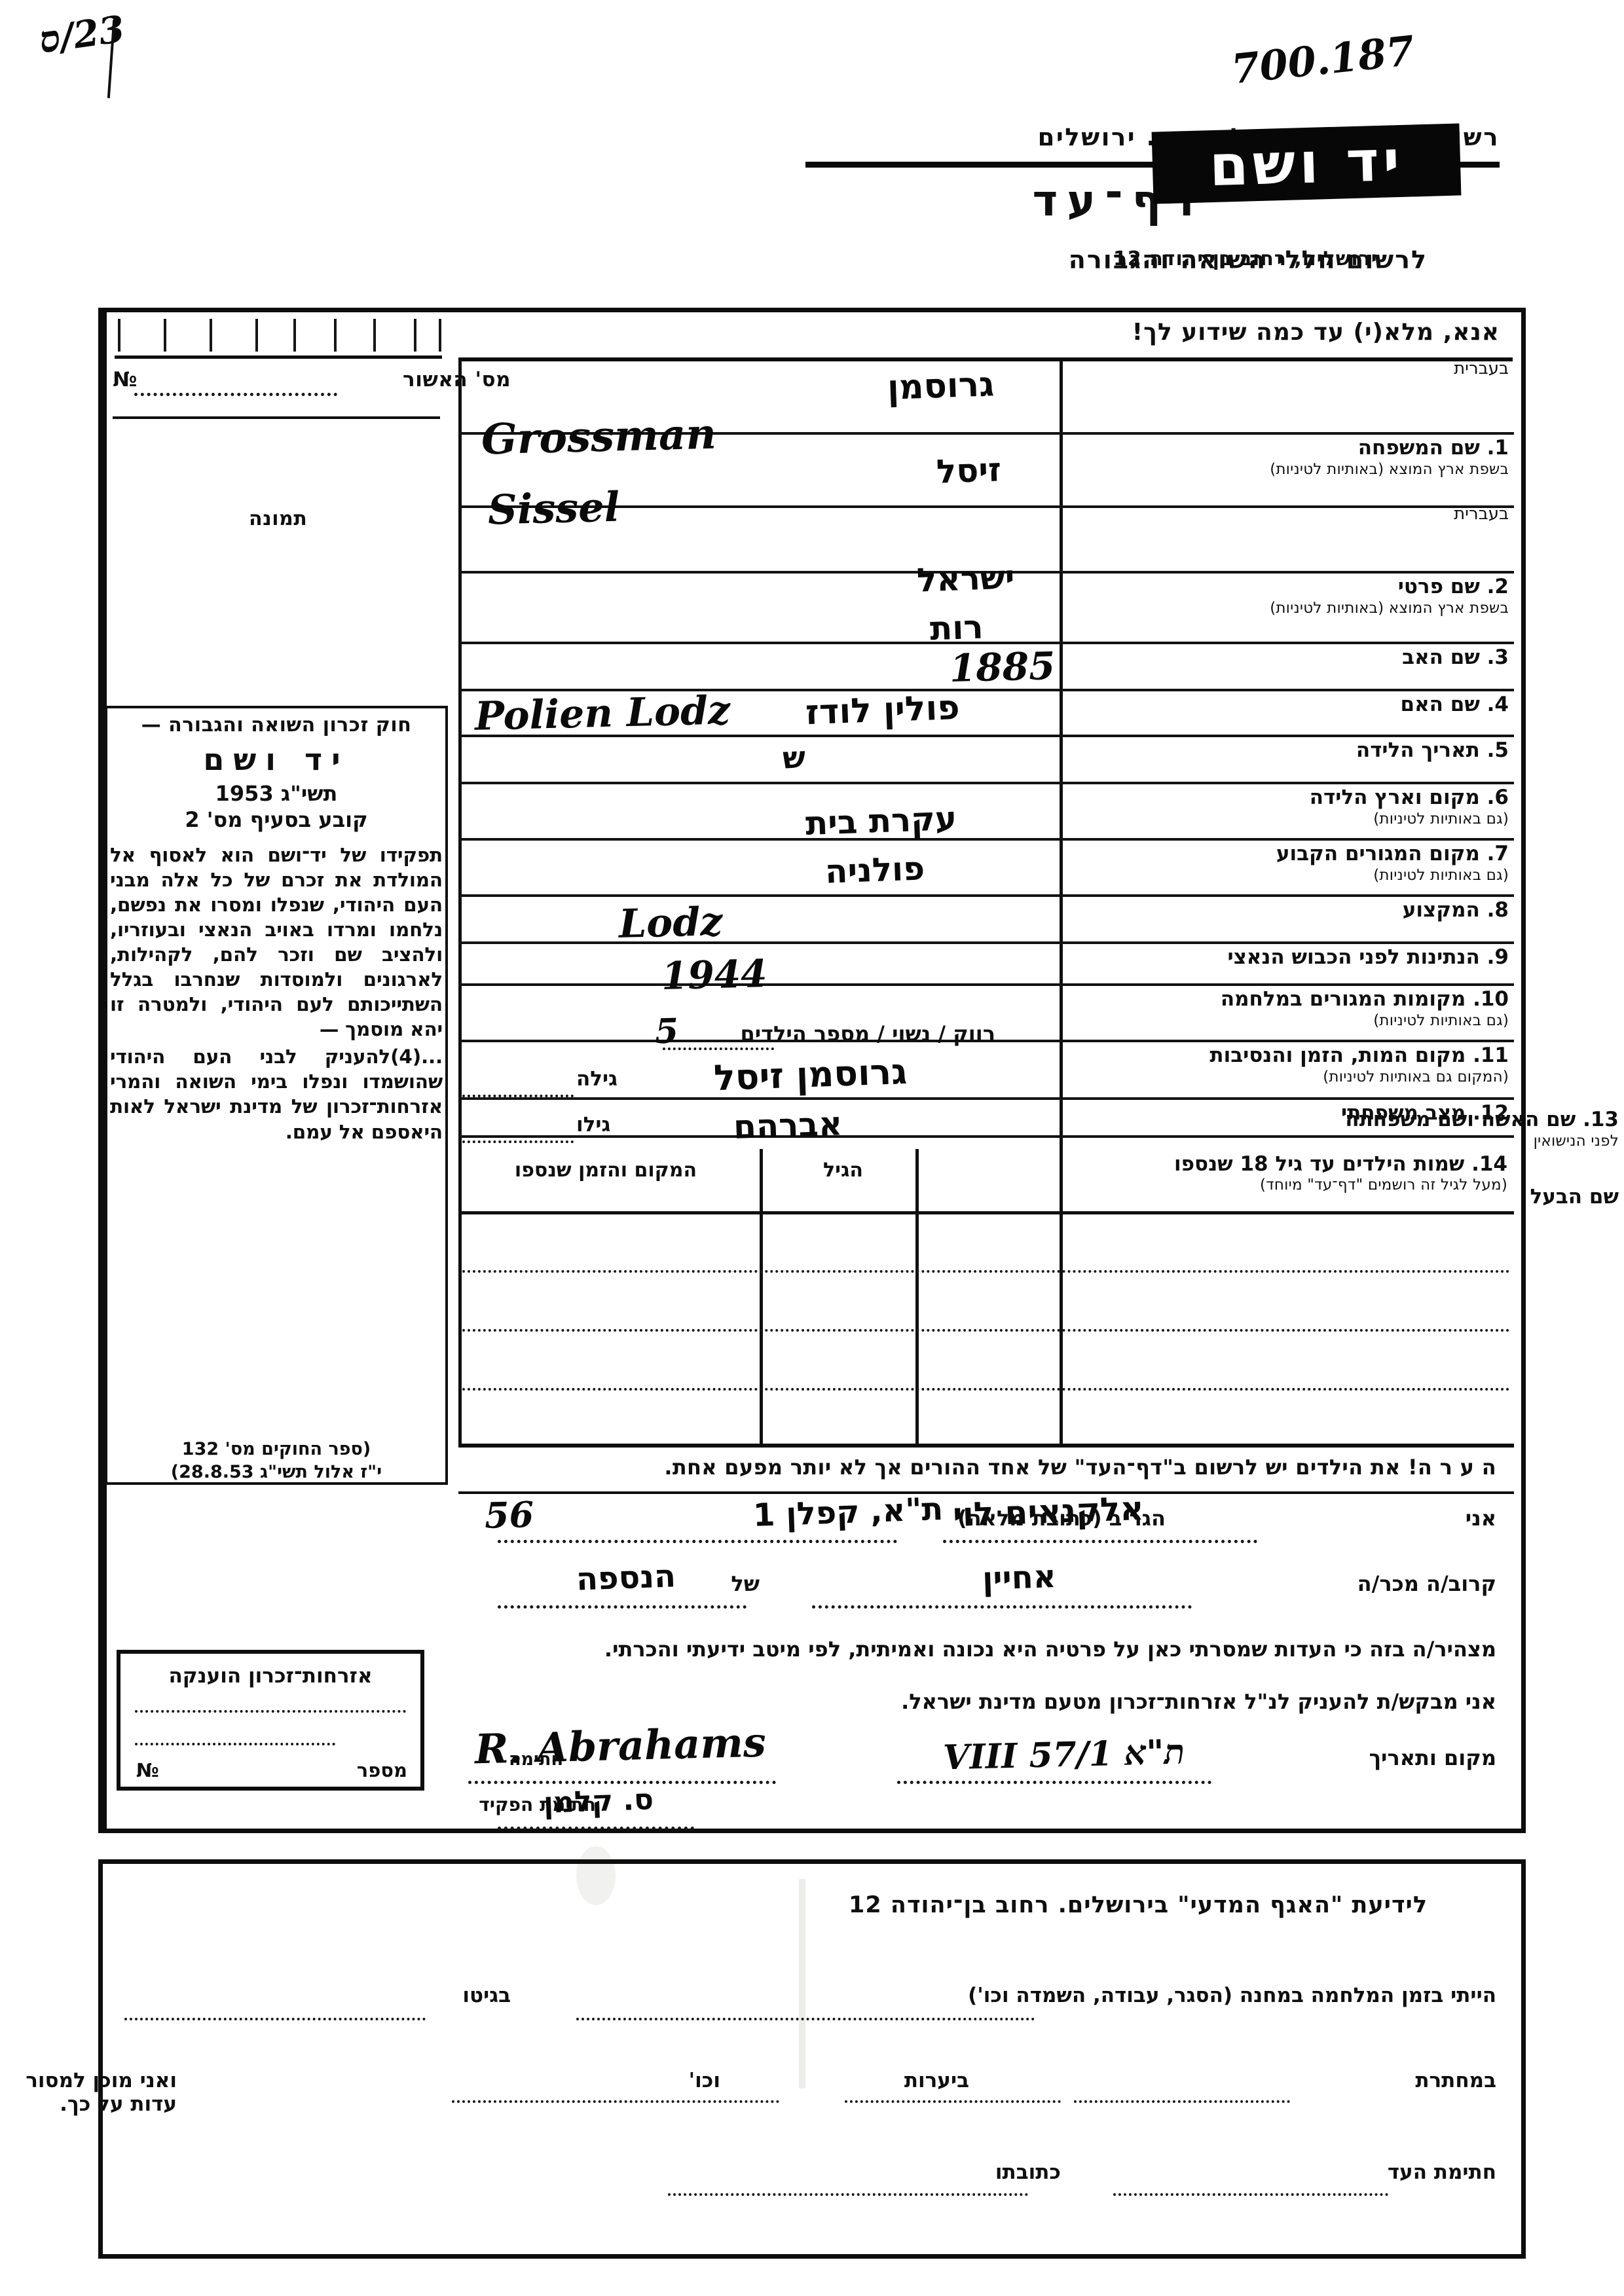 This screenshot has width=1624, height=2296. Describe the element at coordinates (966, 579) in the screenshot. I see `value-father-name: ישראל` at that location.